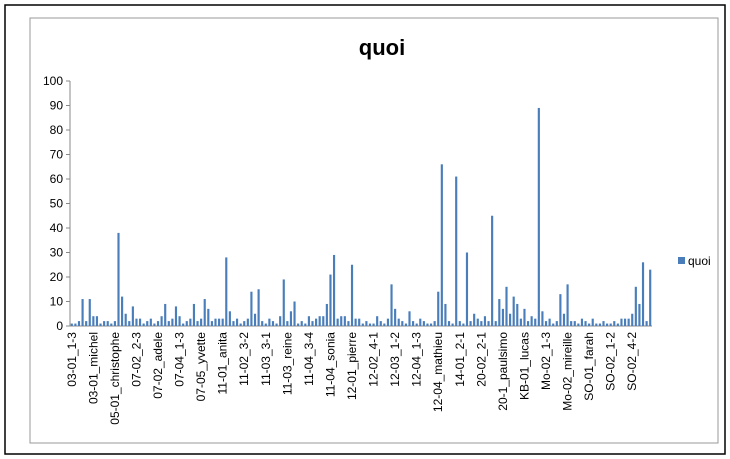 This screenshot has height=459, width=730. What do you see at coordinates (57, 106) in the screenshot?
I see `y-tick-label: 90` at bounding box center [57, 106].